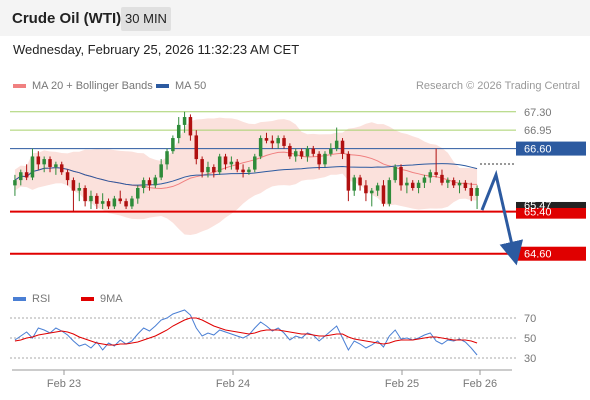 Image resolution: width=590 pixels, height=400 pixels. I want to click on rsi-legend-label-9MA: 9MA, so click(111, 299).